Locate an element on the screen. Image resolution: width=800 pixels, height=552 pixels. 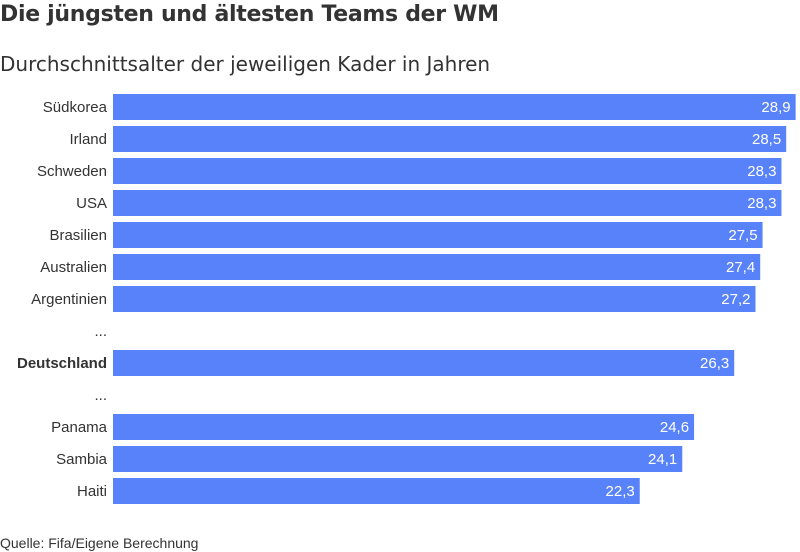
category-label: USA is located at coordinates (91, 203).